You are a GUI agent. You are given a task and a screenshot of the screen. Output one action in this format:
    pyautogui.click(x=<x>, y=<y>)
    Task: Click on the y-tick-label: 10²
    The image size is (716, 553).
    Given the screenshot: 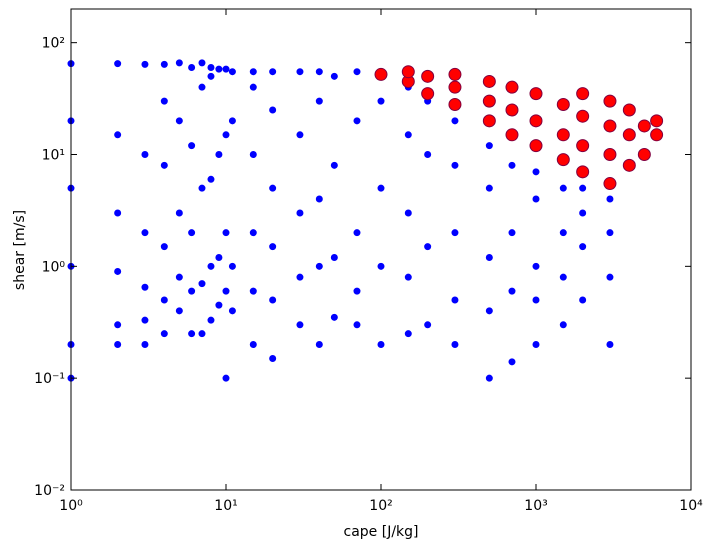 What is the action you would take?
    pyautogui.click(x=53, y=44)
    